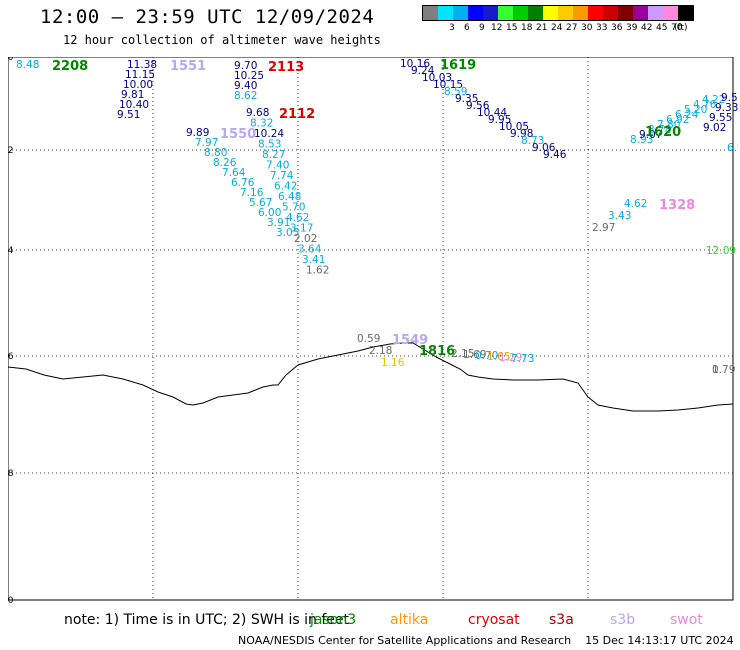 The width and height of the screenshot is (740, 650). I want to click on color-scale-swatches, so click(558, 13).